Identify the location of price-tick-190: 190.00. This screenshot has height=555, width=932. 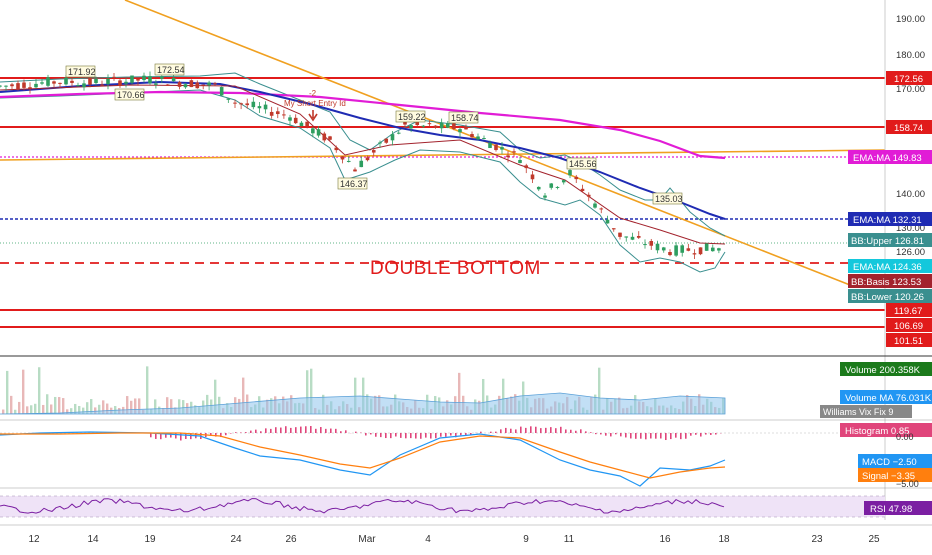
(910, 19).